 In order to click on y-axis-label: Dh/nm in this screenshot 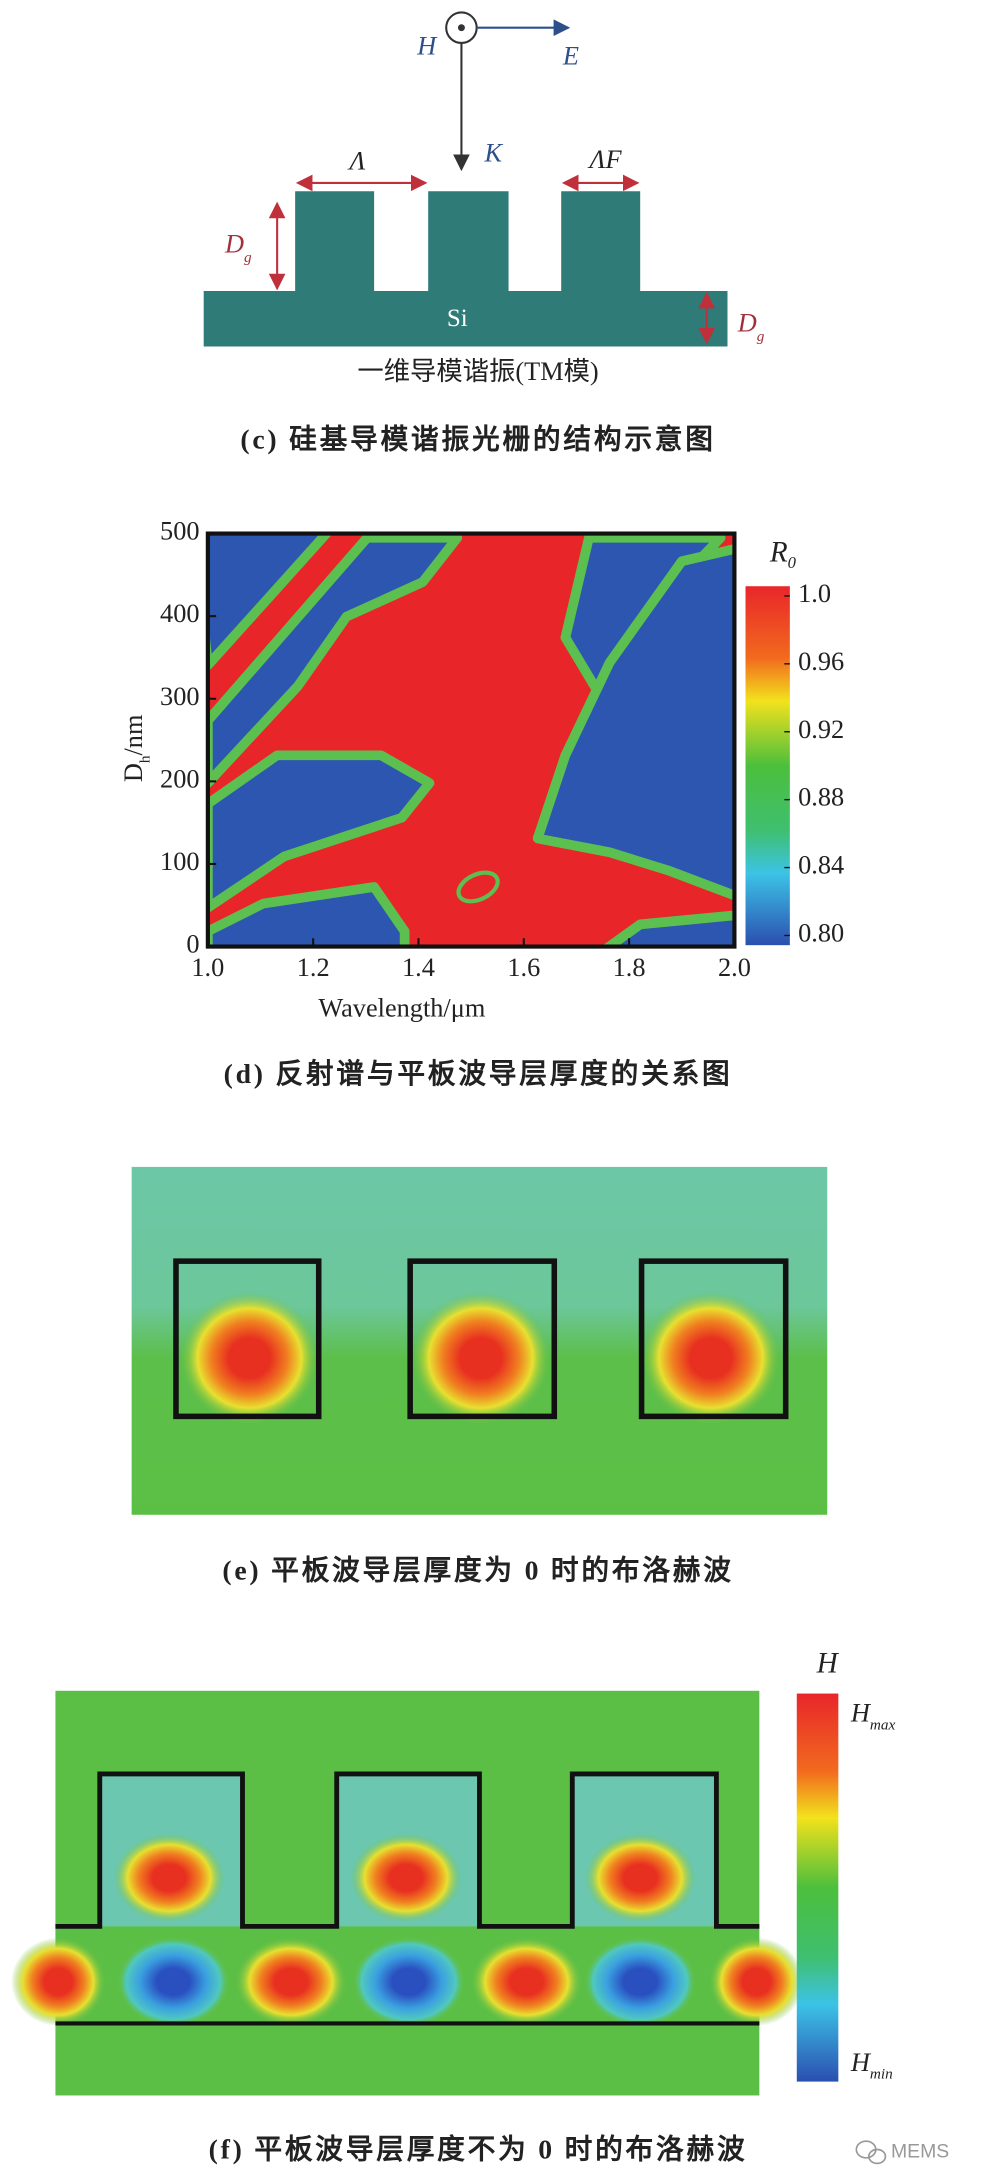, I will do `click(136, 748)`.